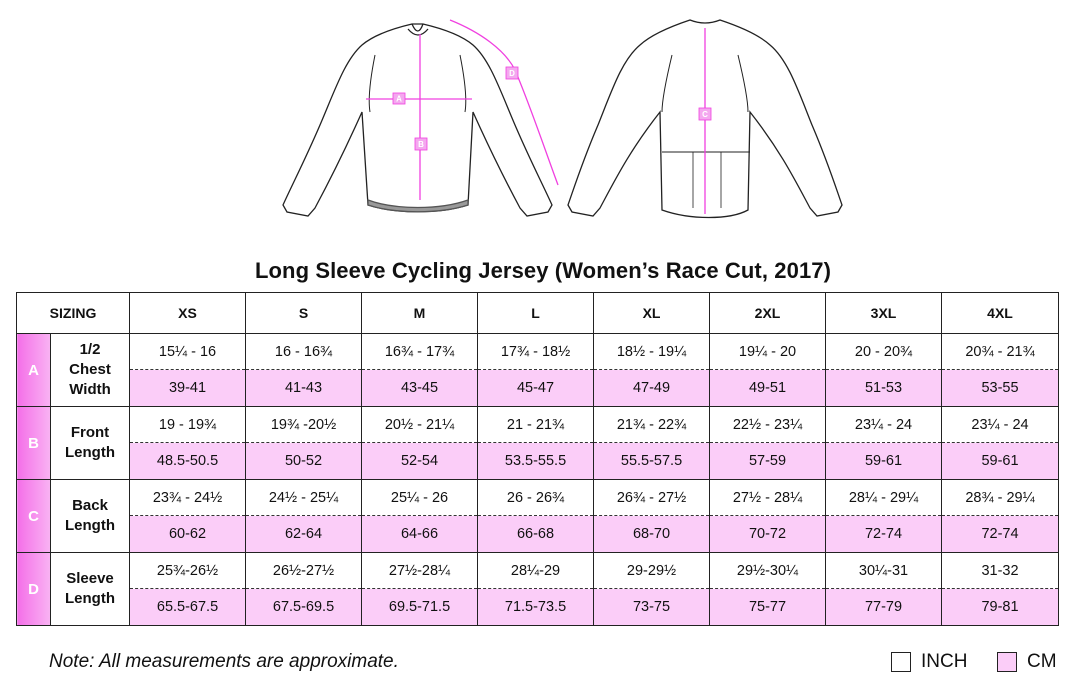  I want to click on legend-inch: INCH, so click(929, 662).